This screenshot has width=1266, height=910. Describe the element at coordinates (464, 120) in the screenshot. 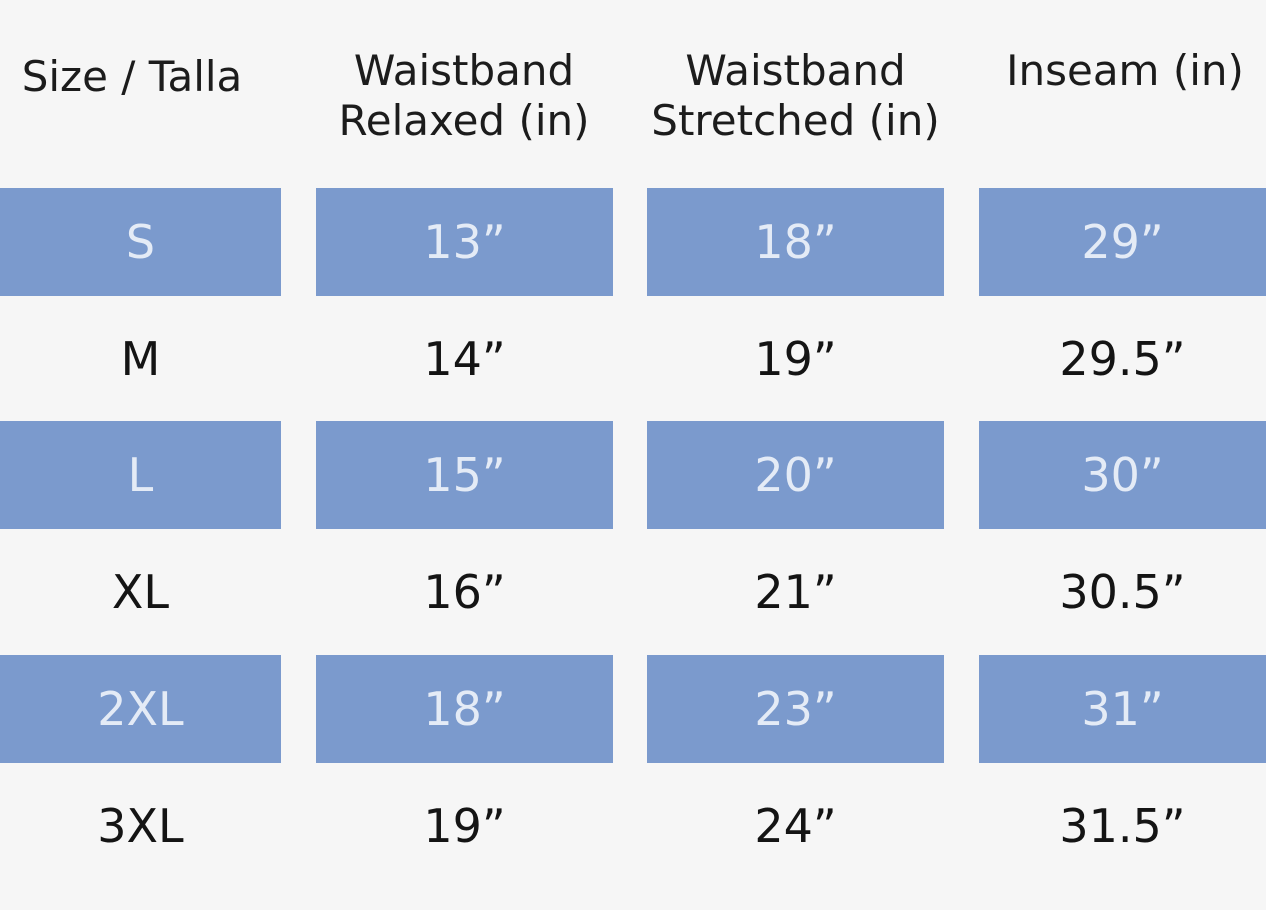

I see `header-waistband-relaxed-line: Relaxed (in)` at that location.